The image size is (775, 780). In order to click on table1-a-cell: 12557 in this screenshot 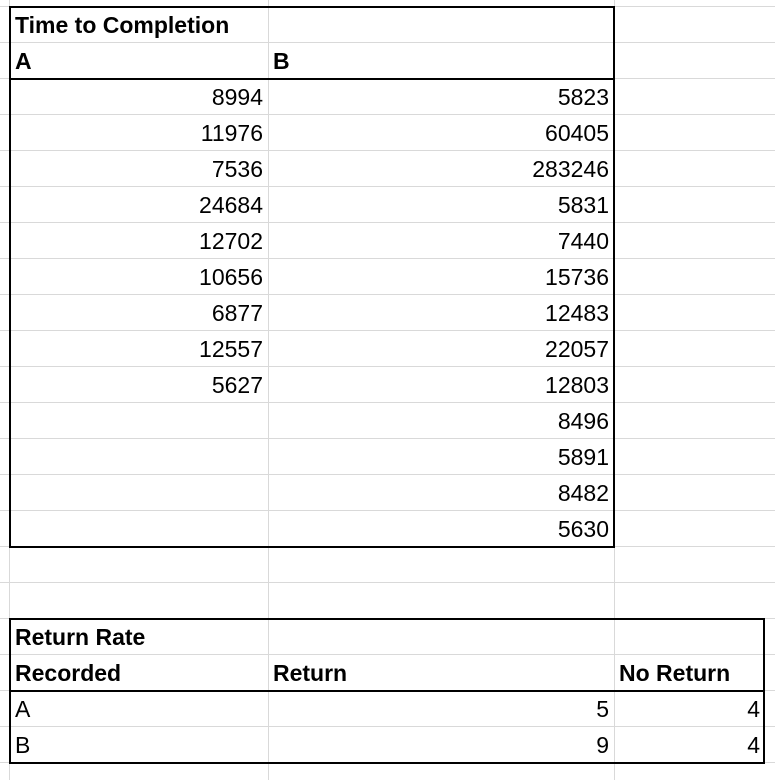, I will do `click(231, 349)`.